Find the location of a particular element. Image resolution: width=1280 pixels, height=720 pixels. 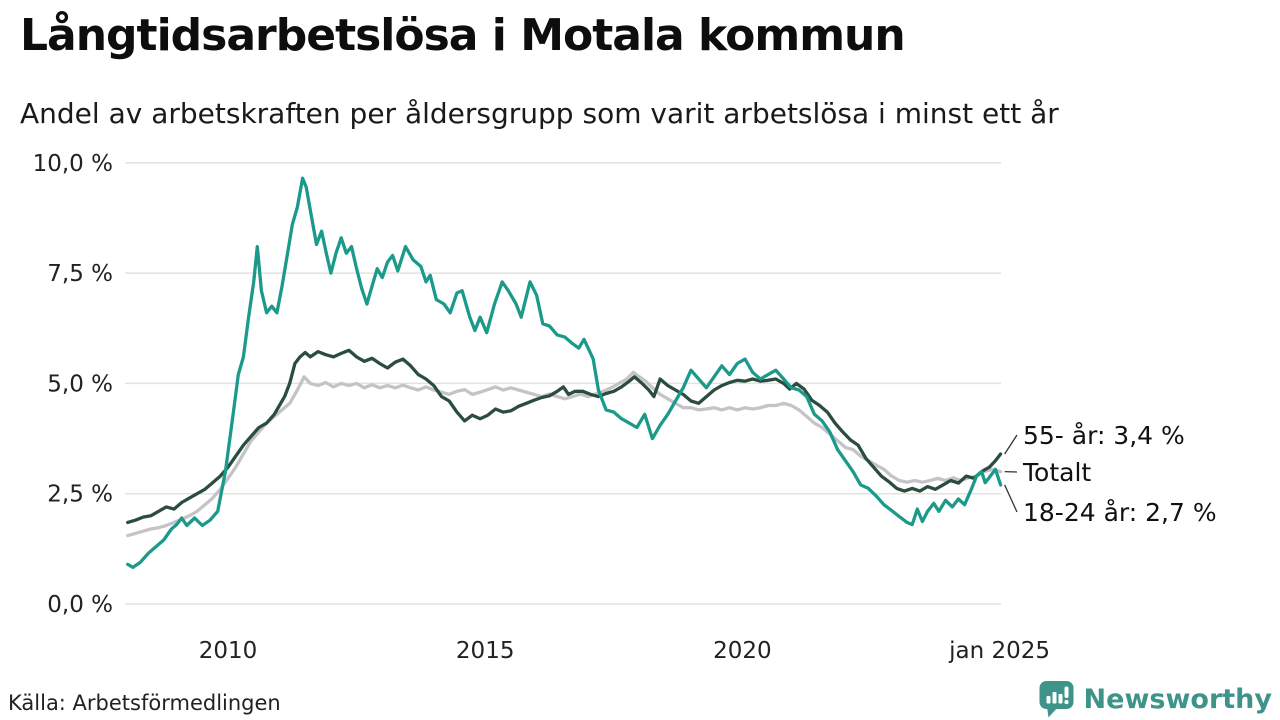

y-tick-label: 7,5 % is located at coordinates (80, 274).